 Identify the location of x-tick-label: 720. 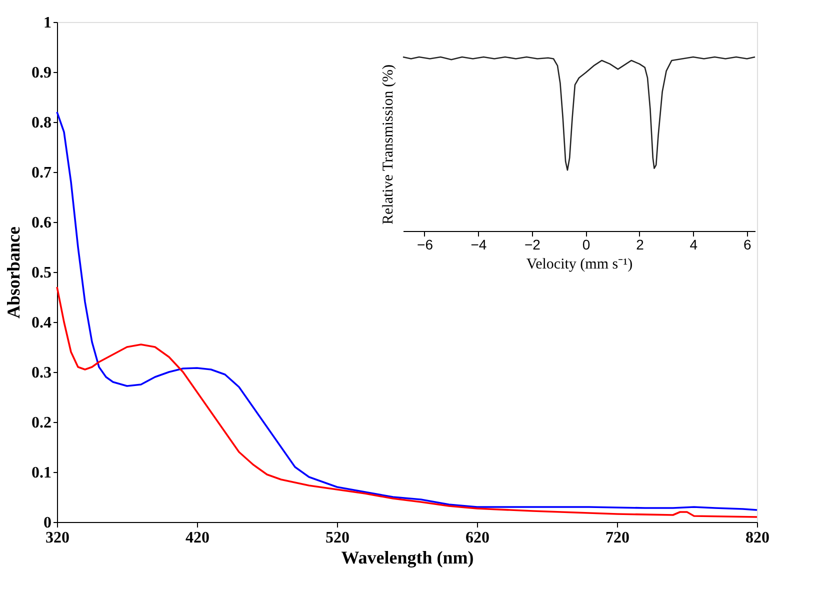
(618, 538).